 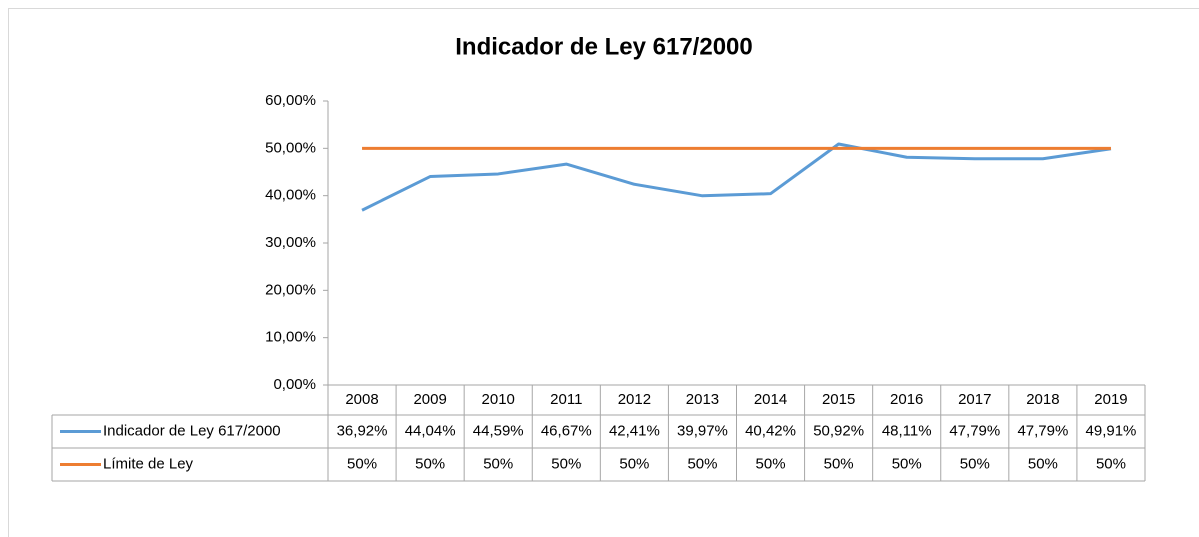 I want to click on x-tick-label: 2018, so click(x=1042, y=399).